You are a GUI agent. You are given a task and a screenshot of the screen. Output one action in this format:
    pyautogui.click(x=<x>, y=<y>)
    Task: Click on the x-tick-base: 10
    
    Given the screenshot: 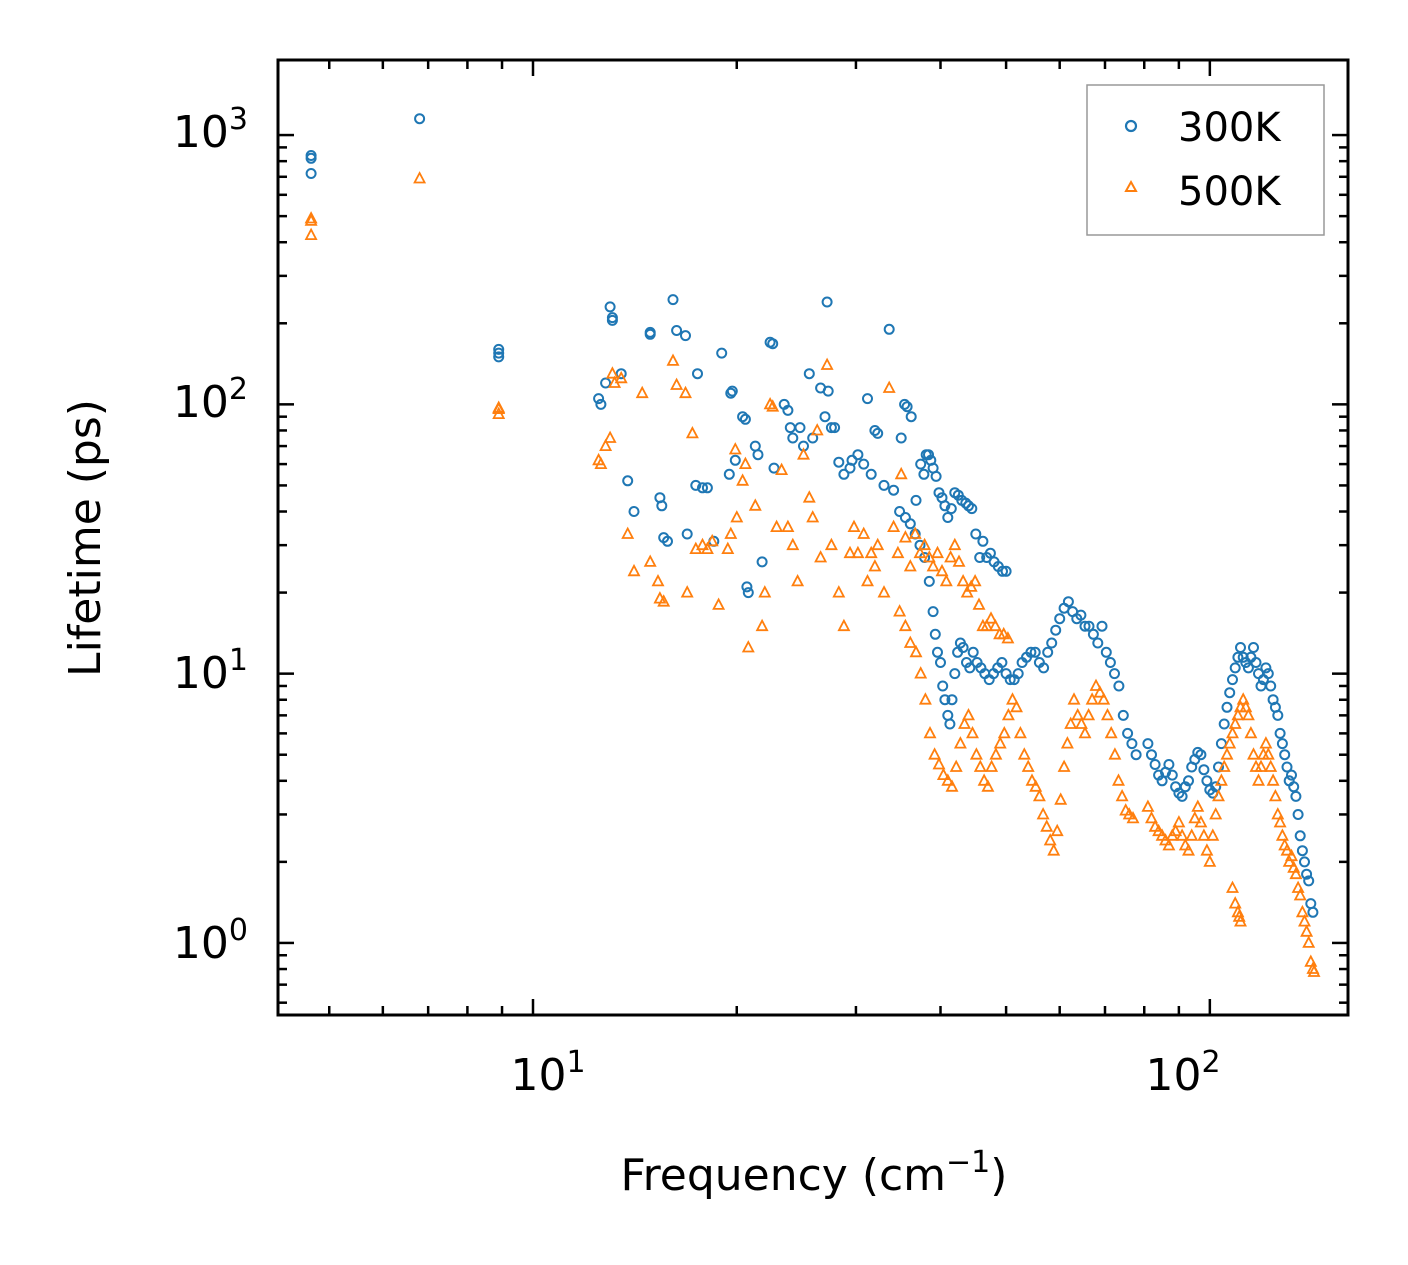 What is the action you would take?
    pyautogui.click(x=1173, y=1075)
    